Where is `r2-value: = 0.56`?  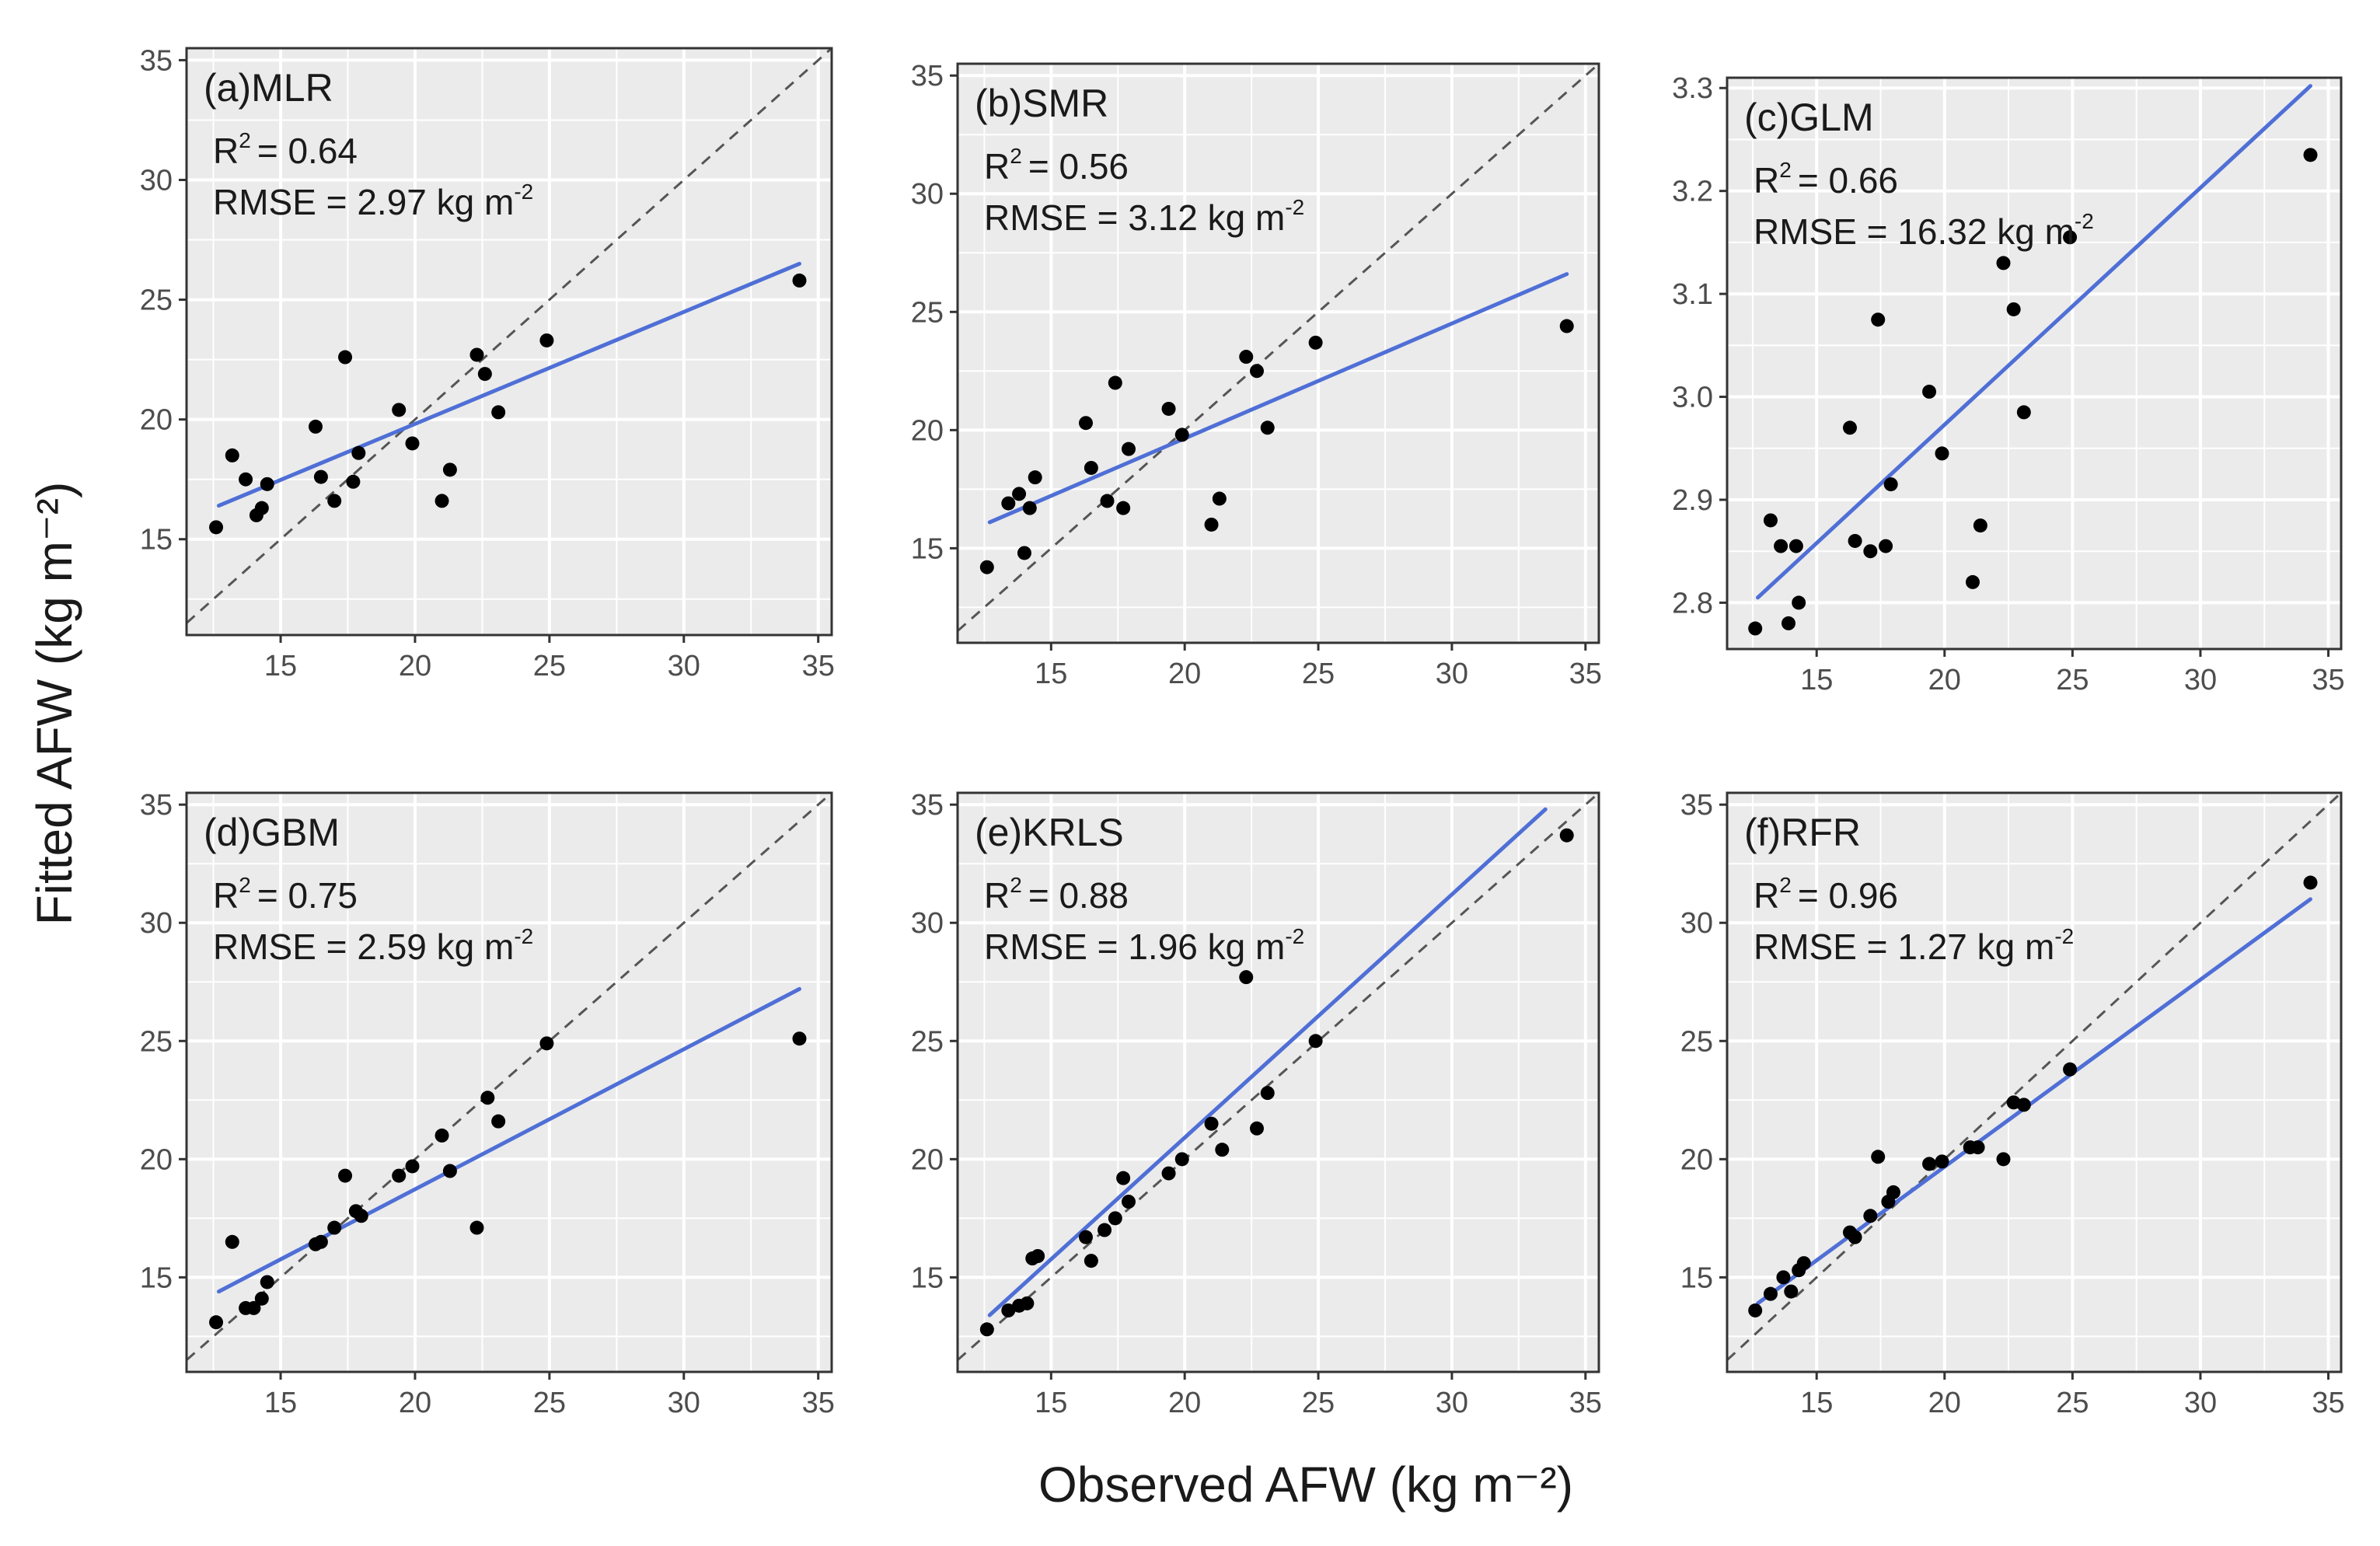 r2-value: = 0.56 is located at coordinates (1078, 166).